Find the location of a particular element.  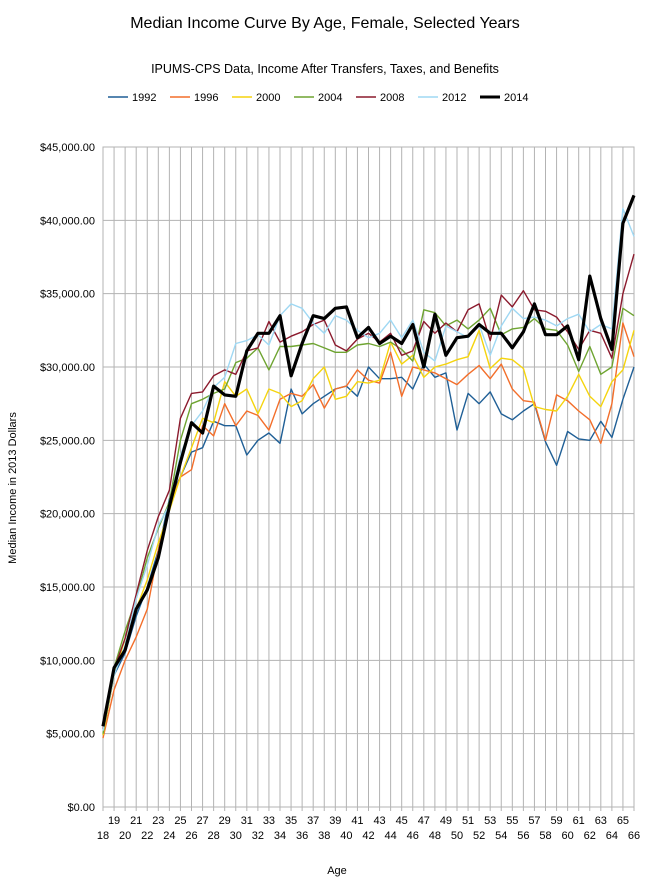

x-tick-label: 59 is located at coordinates (556, 821).